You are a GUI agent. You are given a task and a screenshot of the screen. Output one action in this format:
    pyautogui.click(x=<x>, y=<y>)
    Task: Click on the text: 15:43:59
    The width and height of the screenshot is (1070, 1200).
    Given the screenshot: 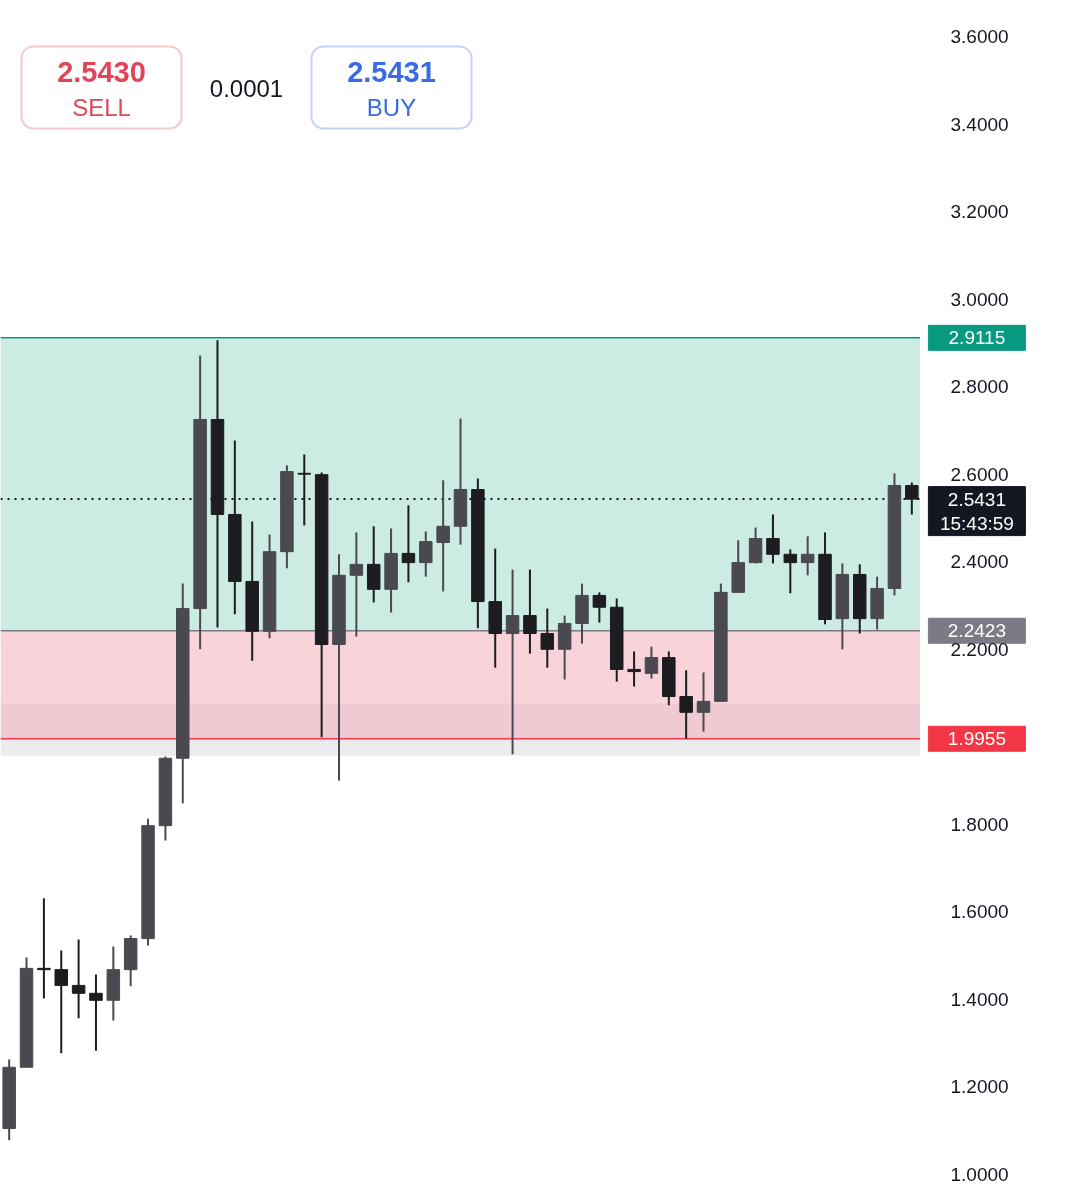 What is the action you would take?
    pyautogui.click(x=976, y=523)
    